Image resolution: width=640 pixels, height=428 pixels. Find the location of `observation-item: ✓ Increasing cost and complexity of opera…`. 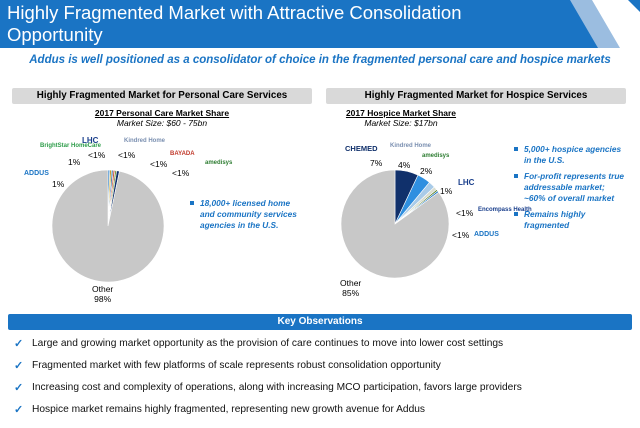

observation-item: ✓ Increasing cost and complexity of opera… is located at coordinates (320, 391).